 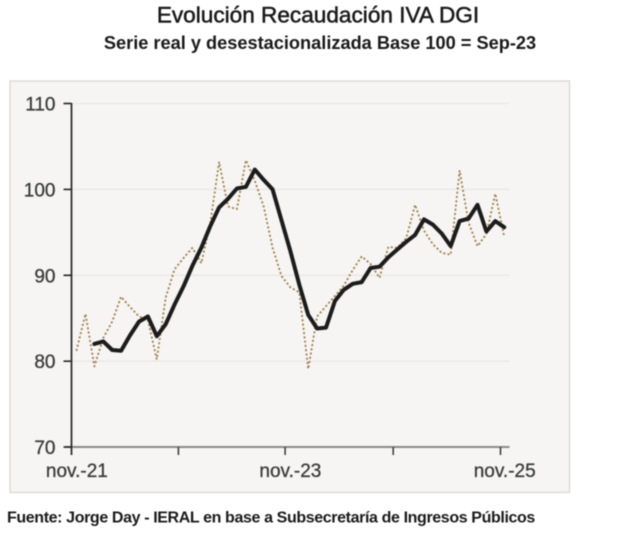 I want to click on svg-text: 70, so click(x=44, y=448).